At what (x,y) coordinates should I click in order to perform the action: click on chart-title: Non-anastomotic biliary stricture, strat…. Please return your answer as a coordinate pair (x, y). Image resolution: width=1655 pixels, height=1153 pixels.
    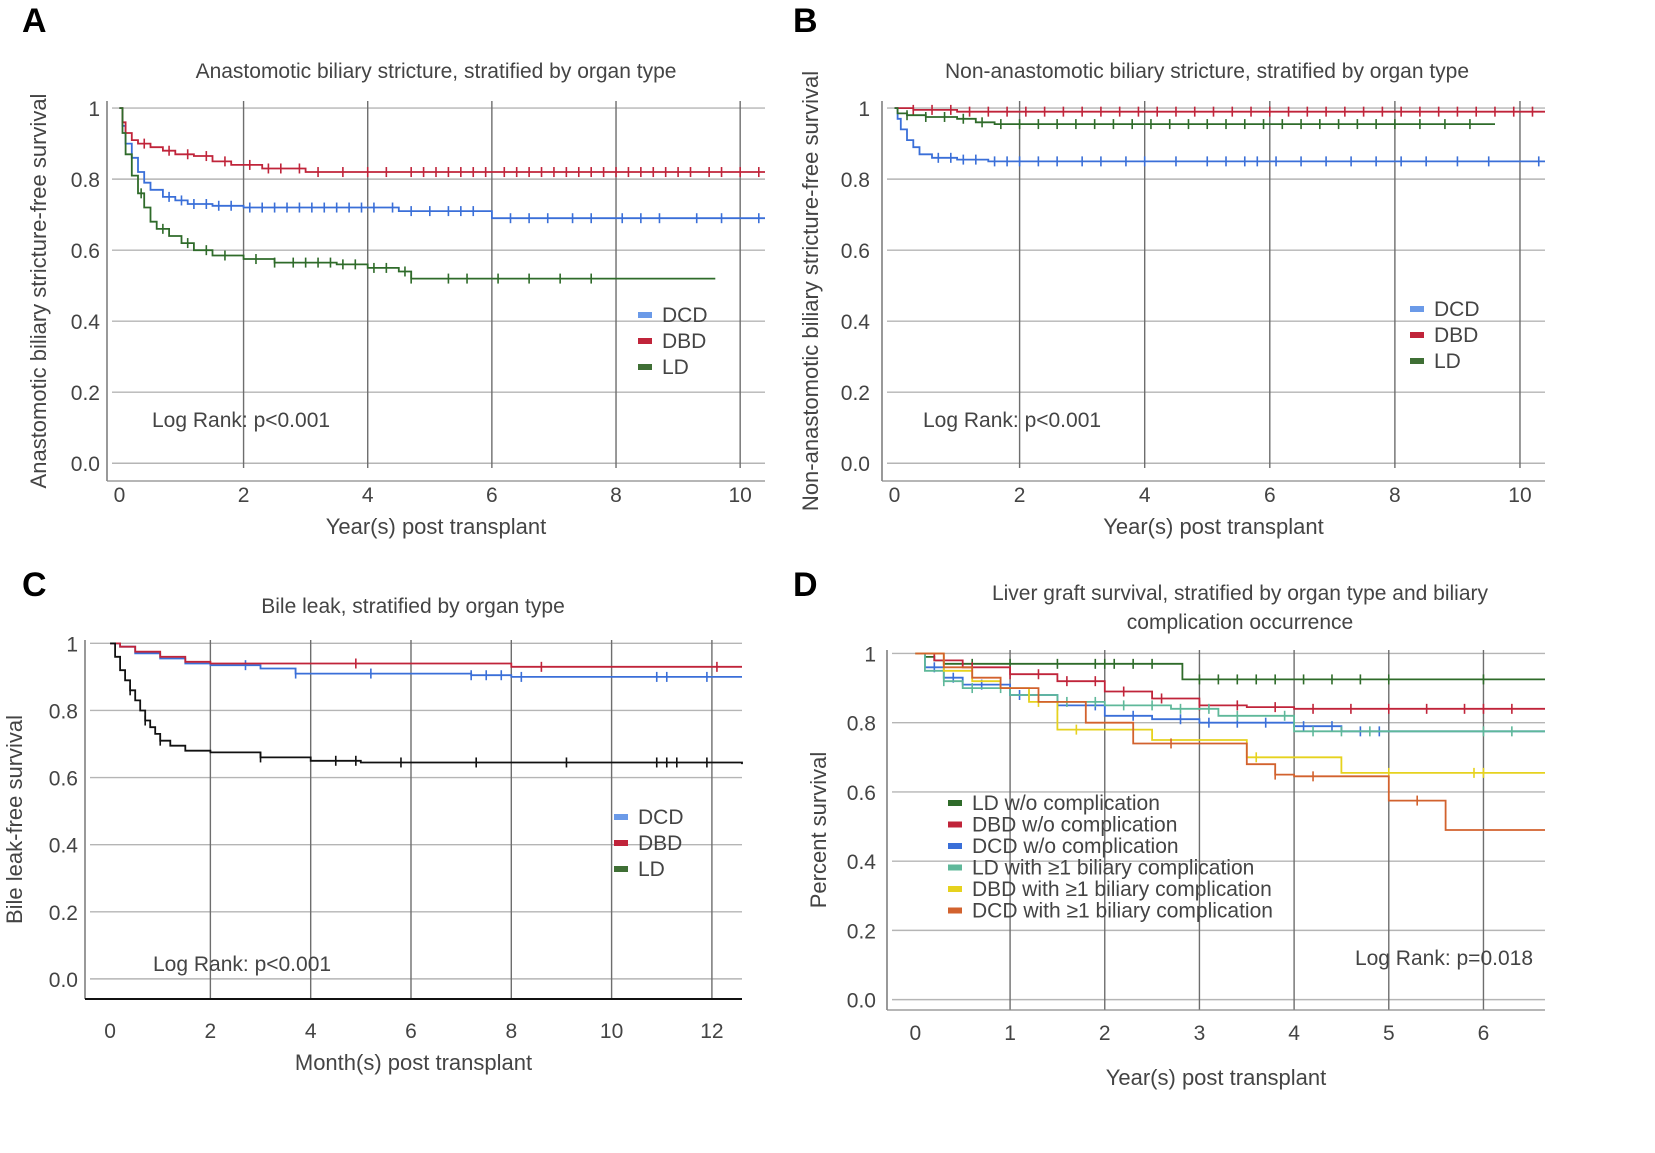
    Looking at the image, I should click on (1207, 71).